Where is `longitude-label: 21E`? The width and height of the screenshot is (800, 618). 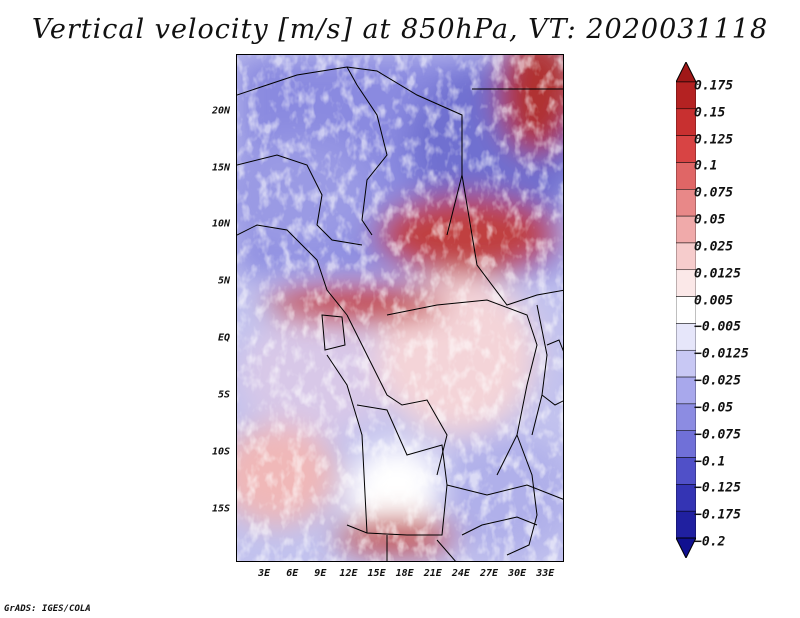 longitude-label: 21E is located at coordinates (432, 573).